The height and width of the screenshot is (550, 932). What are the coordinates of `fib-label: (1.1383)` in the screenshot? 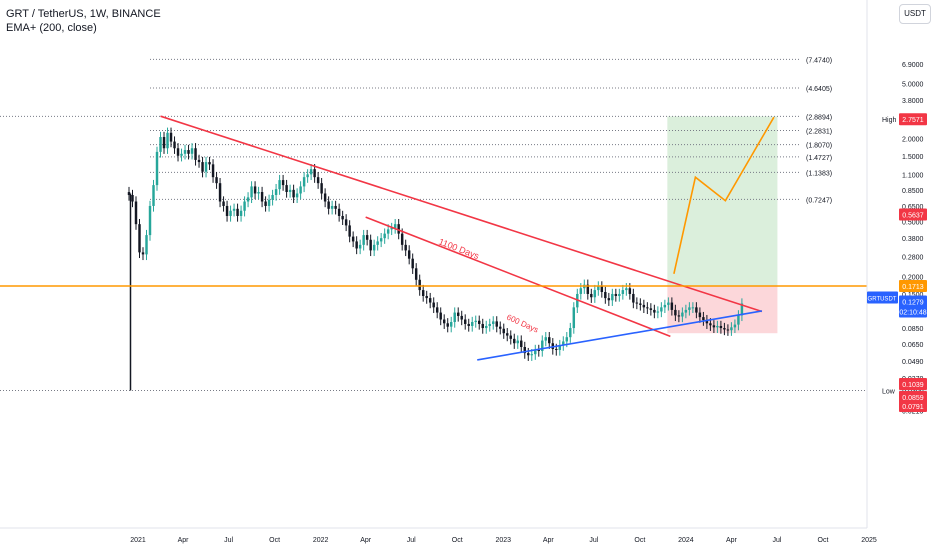 It's located at (819, 173).